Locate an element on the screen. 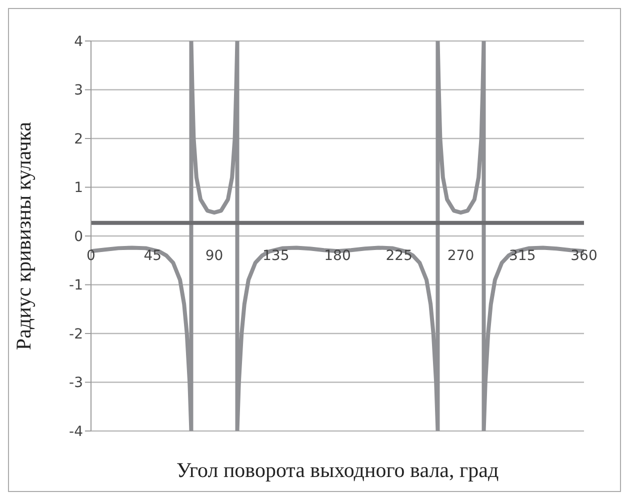  x-tick-label: 135 is located at coordinates (276, 256).